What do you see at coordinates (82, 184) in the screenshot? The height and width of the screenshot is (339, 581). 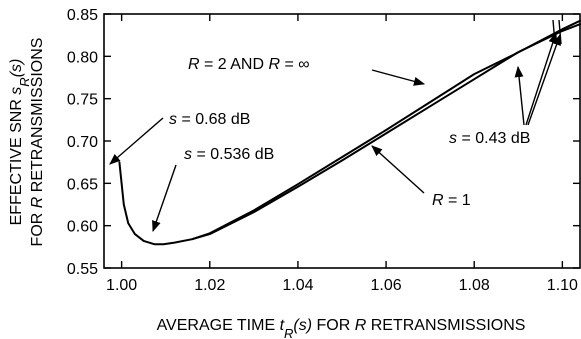 I see `y-tick-label: 0.65` at bounding box center [82, 184].